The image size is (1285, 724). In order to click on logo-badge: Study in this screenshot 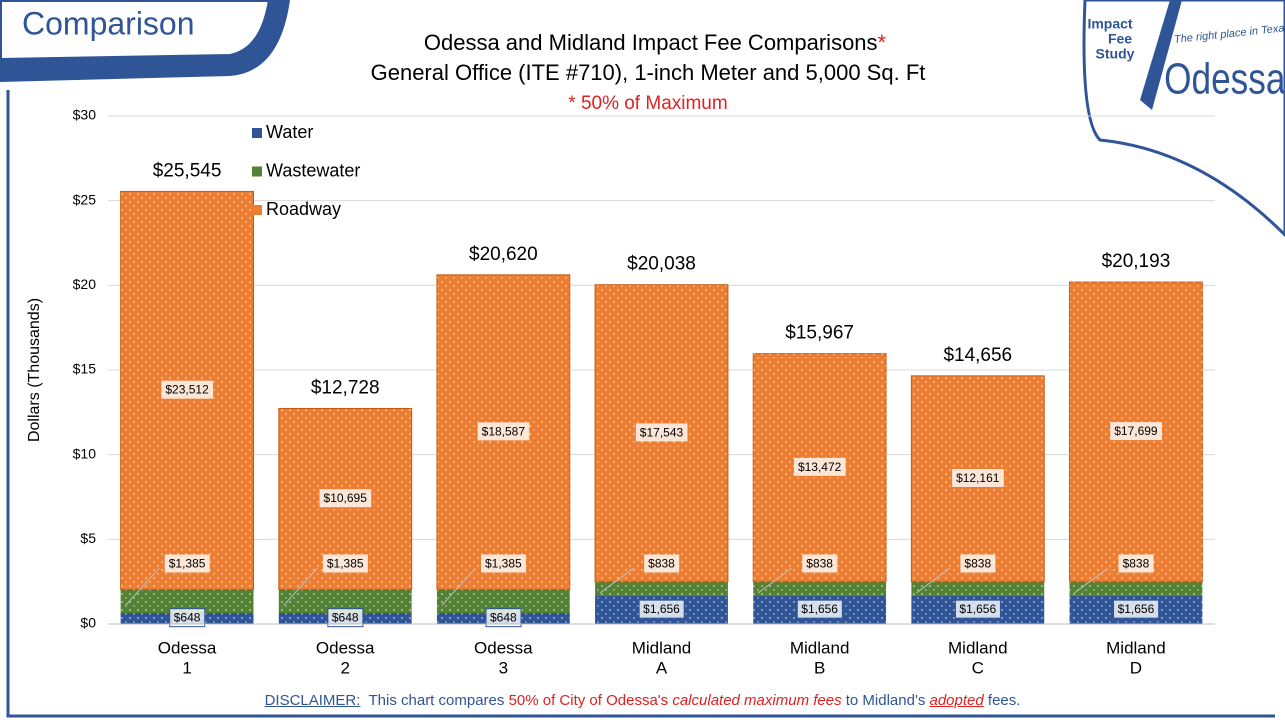, I will do `click(1115, 54)`.